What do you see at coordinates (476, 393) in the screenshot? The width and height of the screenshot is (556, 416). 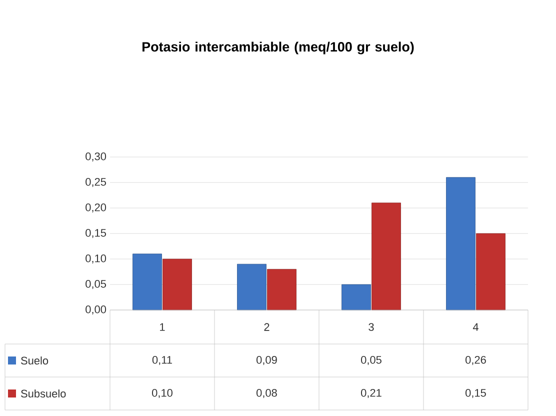 I see `data-label: 0,15` at bounding box center [476, 393].